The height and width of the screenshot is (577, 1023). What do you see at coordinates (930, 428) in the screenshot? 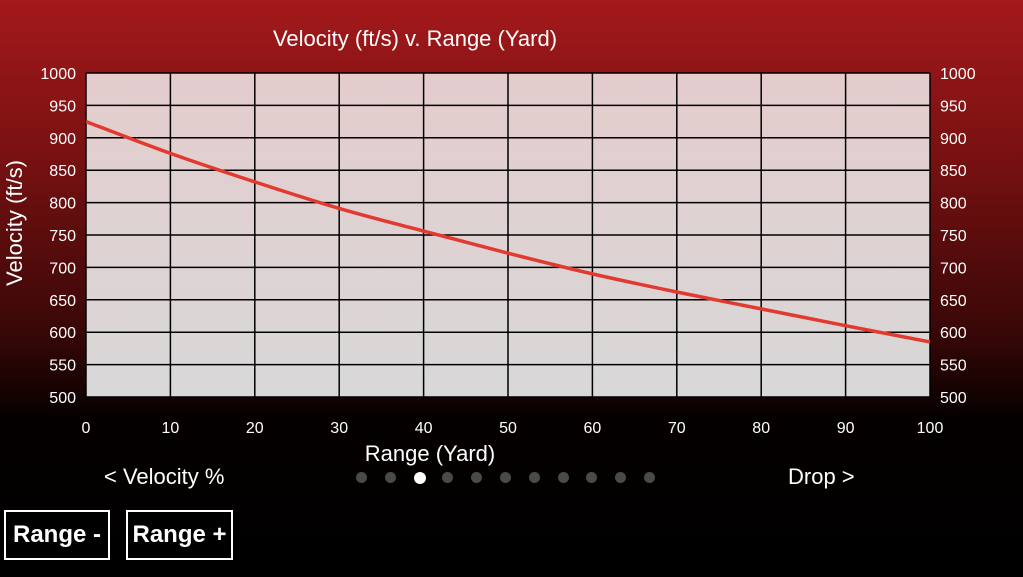
I see `x-tick-label: 100` at bounding box center [930, 428].